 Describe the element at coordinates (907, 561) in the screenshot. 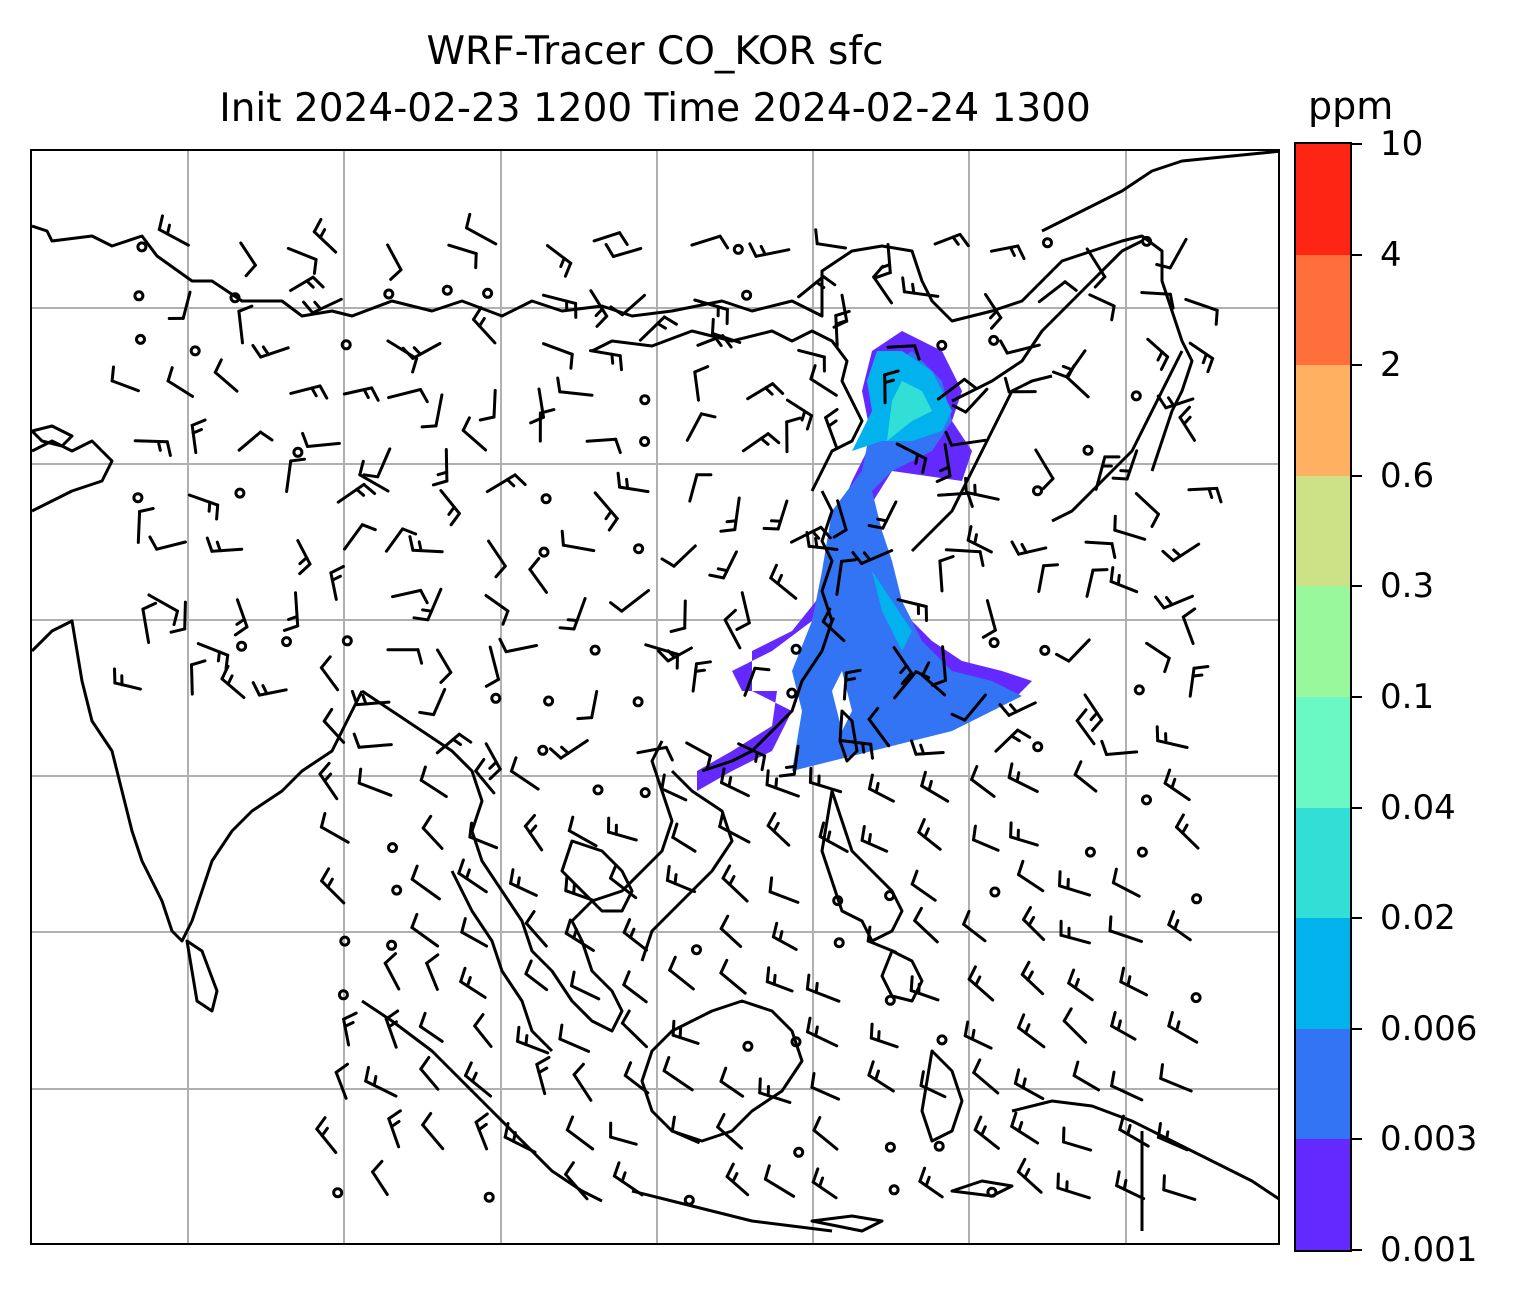

I see `plume-layer-0.003` at that location.